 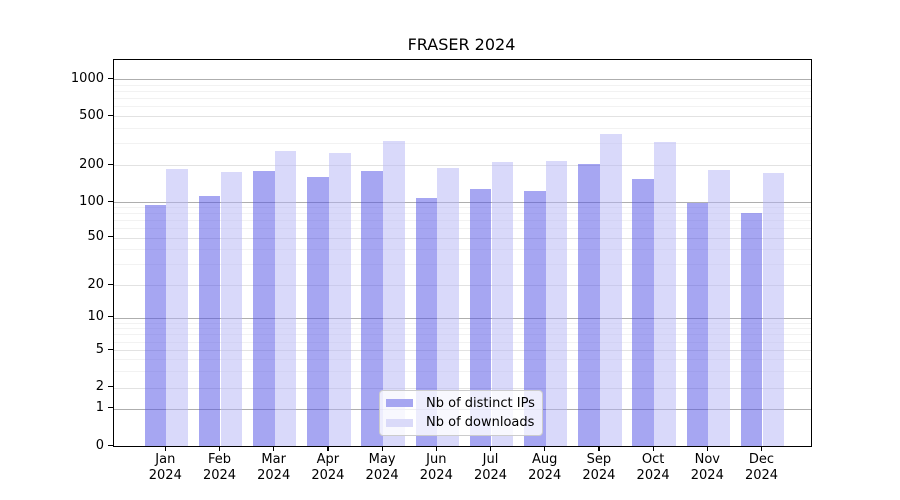 What do you see at coordinates (480, 403) in the screenshot?
I see `legend-label-distinct-ips: Nb of distinct IPs` at bounding box center [480, 403].